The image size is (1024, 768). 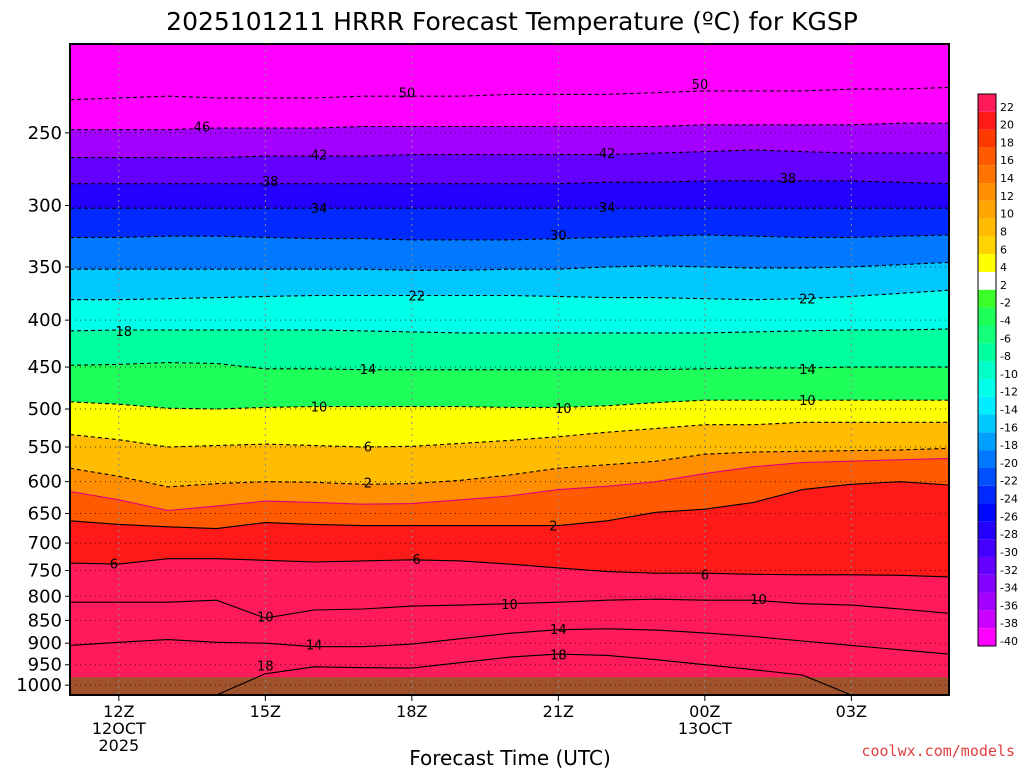 I want to click on x-tick-label: 13OCT, so click(x=705, y=728).